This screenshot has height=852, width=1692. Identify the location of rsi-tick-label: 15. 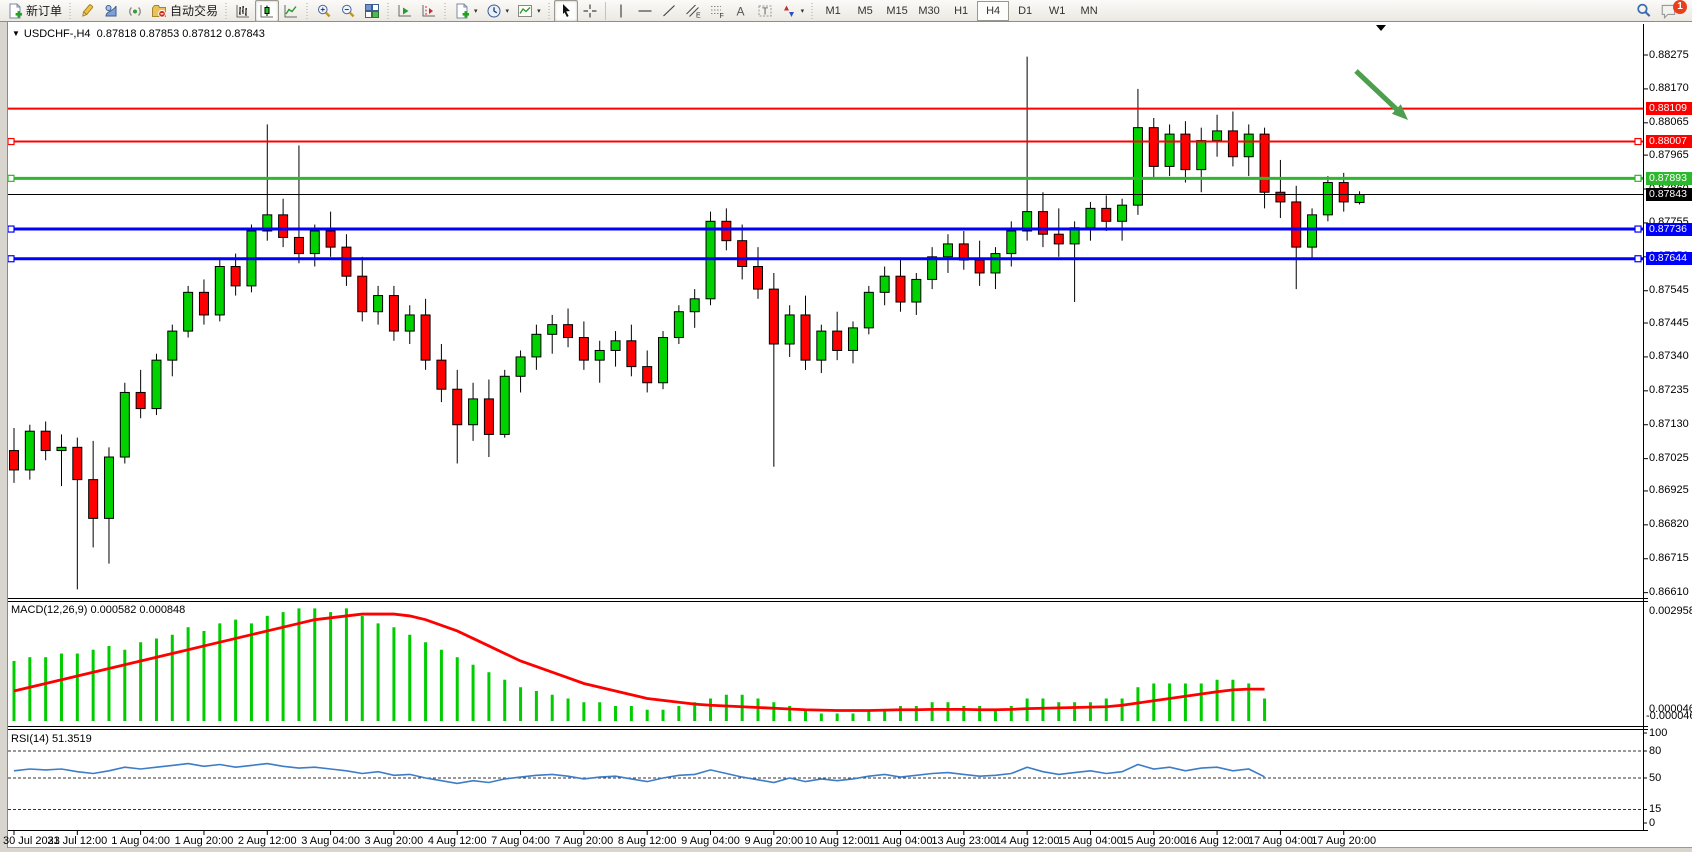
(1655, 809).